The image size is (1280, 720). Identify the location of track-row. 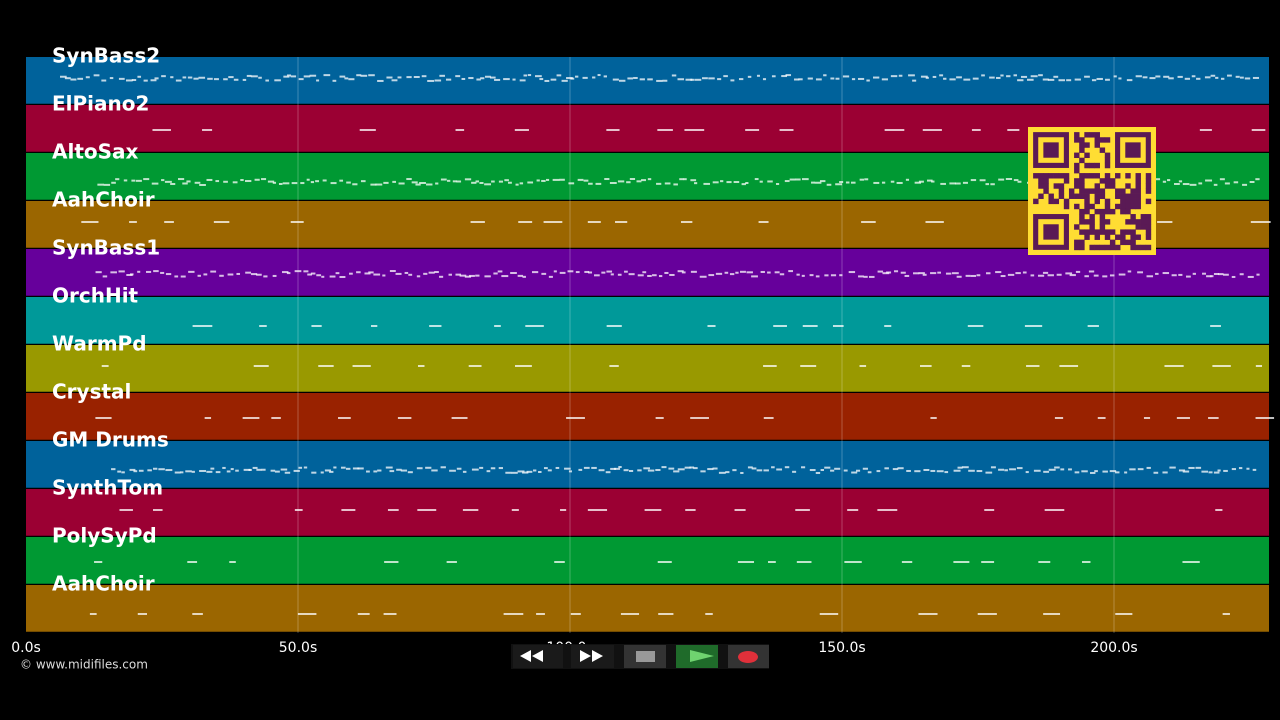
(647, 512).